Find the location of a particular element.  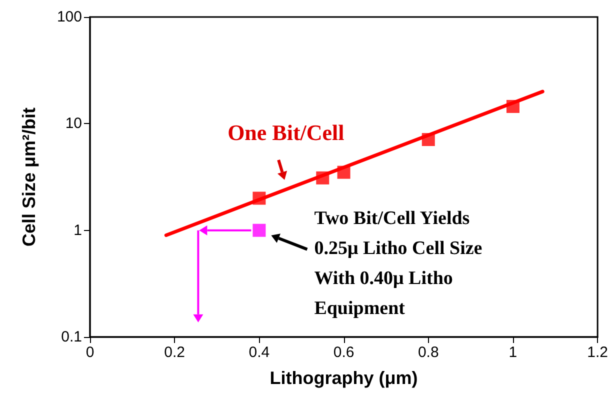

x-tick-label: 0.4 is located at coordinates (259, 352).